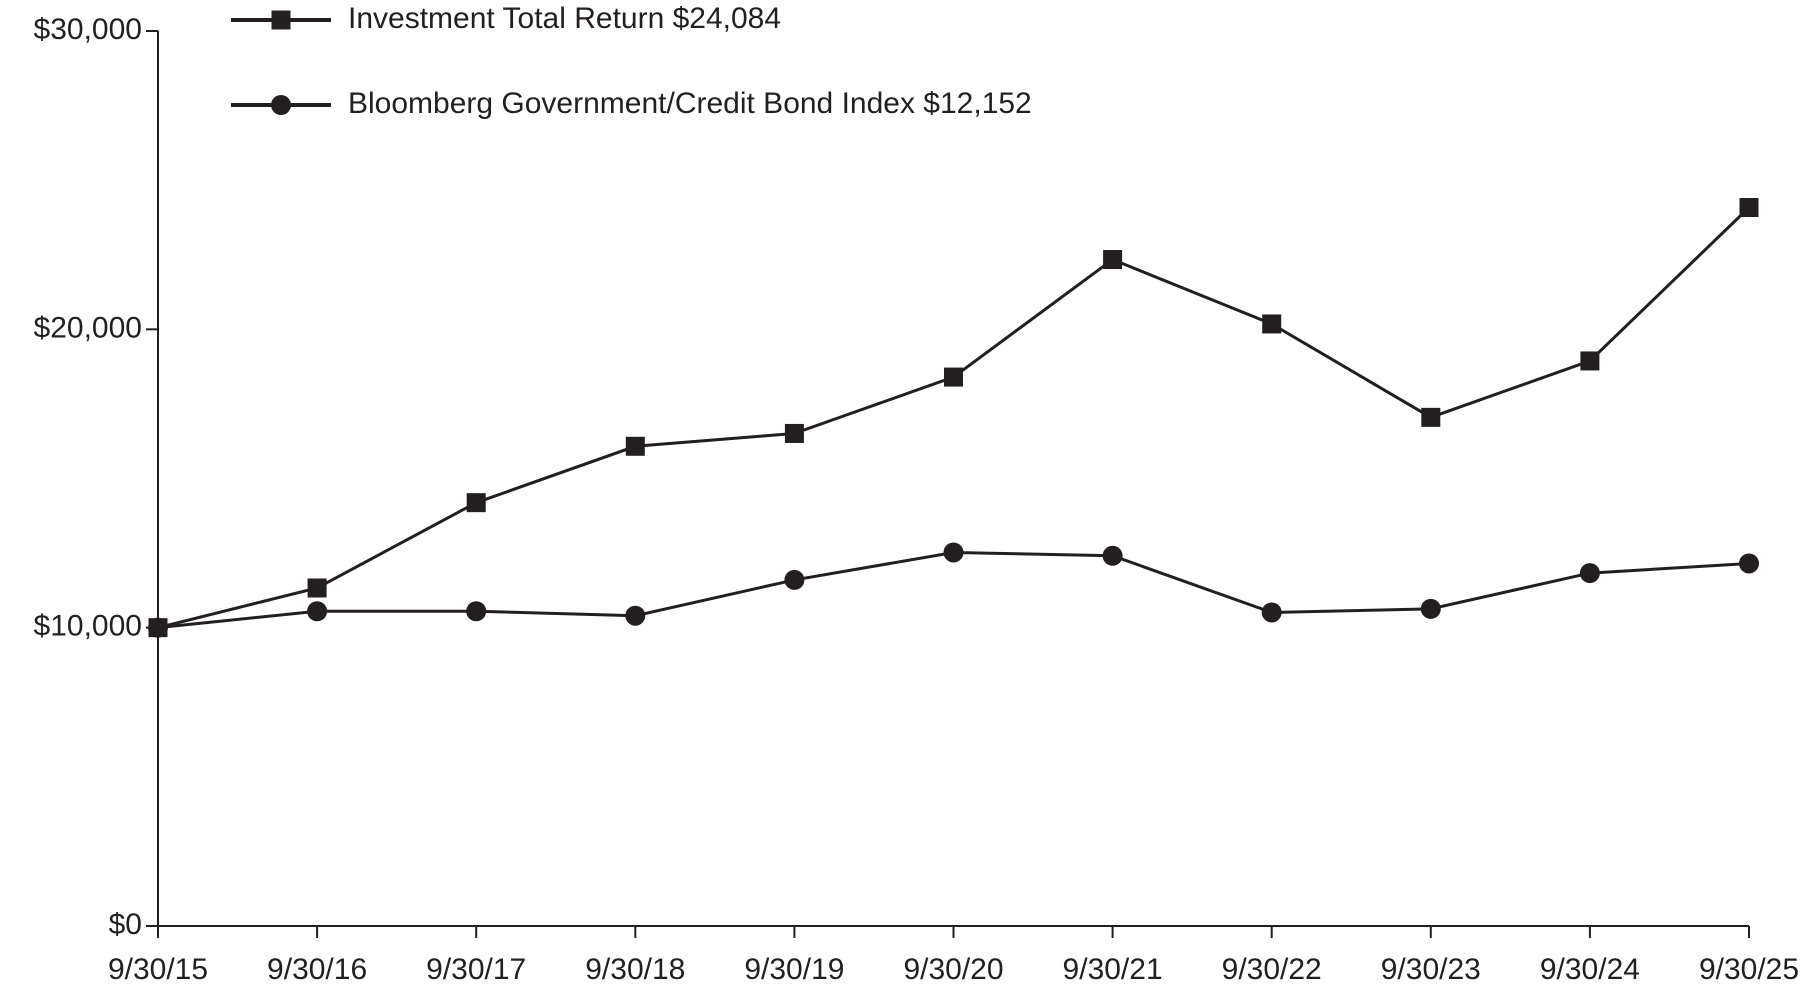 Image resolution: width=1808 pixels, height=985 pixels. What do you see at coordinates (88, 29) in the screenshot?
I see `y-tick-label: $30,000` at bounding box center [88, 29].